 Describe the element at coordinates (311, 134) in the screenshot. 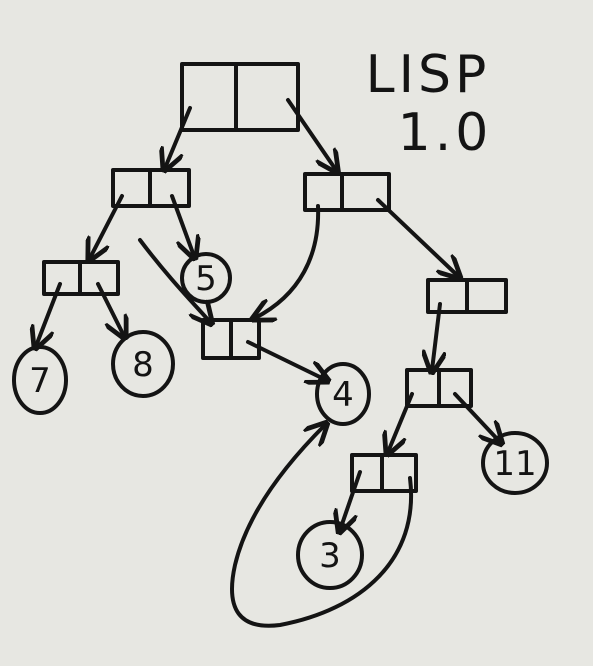

I see `arrow-root-cdr` at that location.